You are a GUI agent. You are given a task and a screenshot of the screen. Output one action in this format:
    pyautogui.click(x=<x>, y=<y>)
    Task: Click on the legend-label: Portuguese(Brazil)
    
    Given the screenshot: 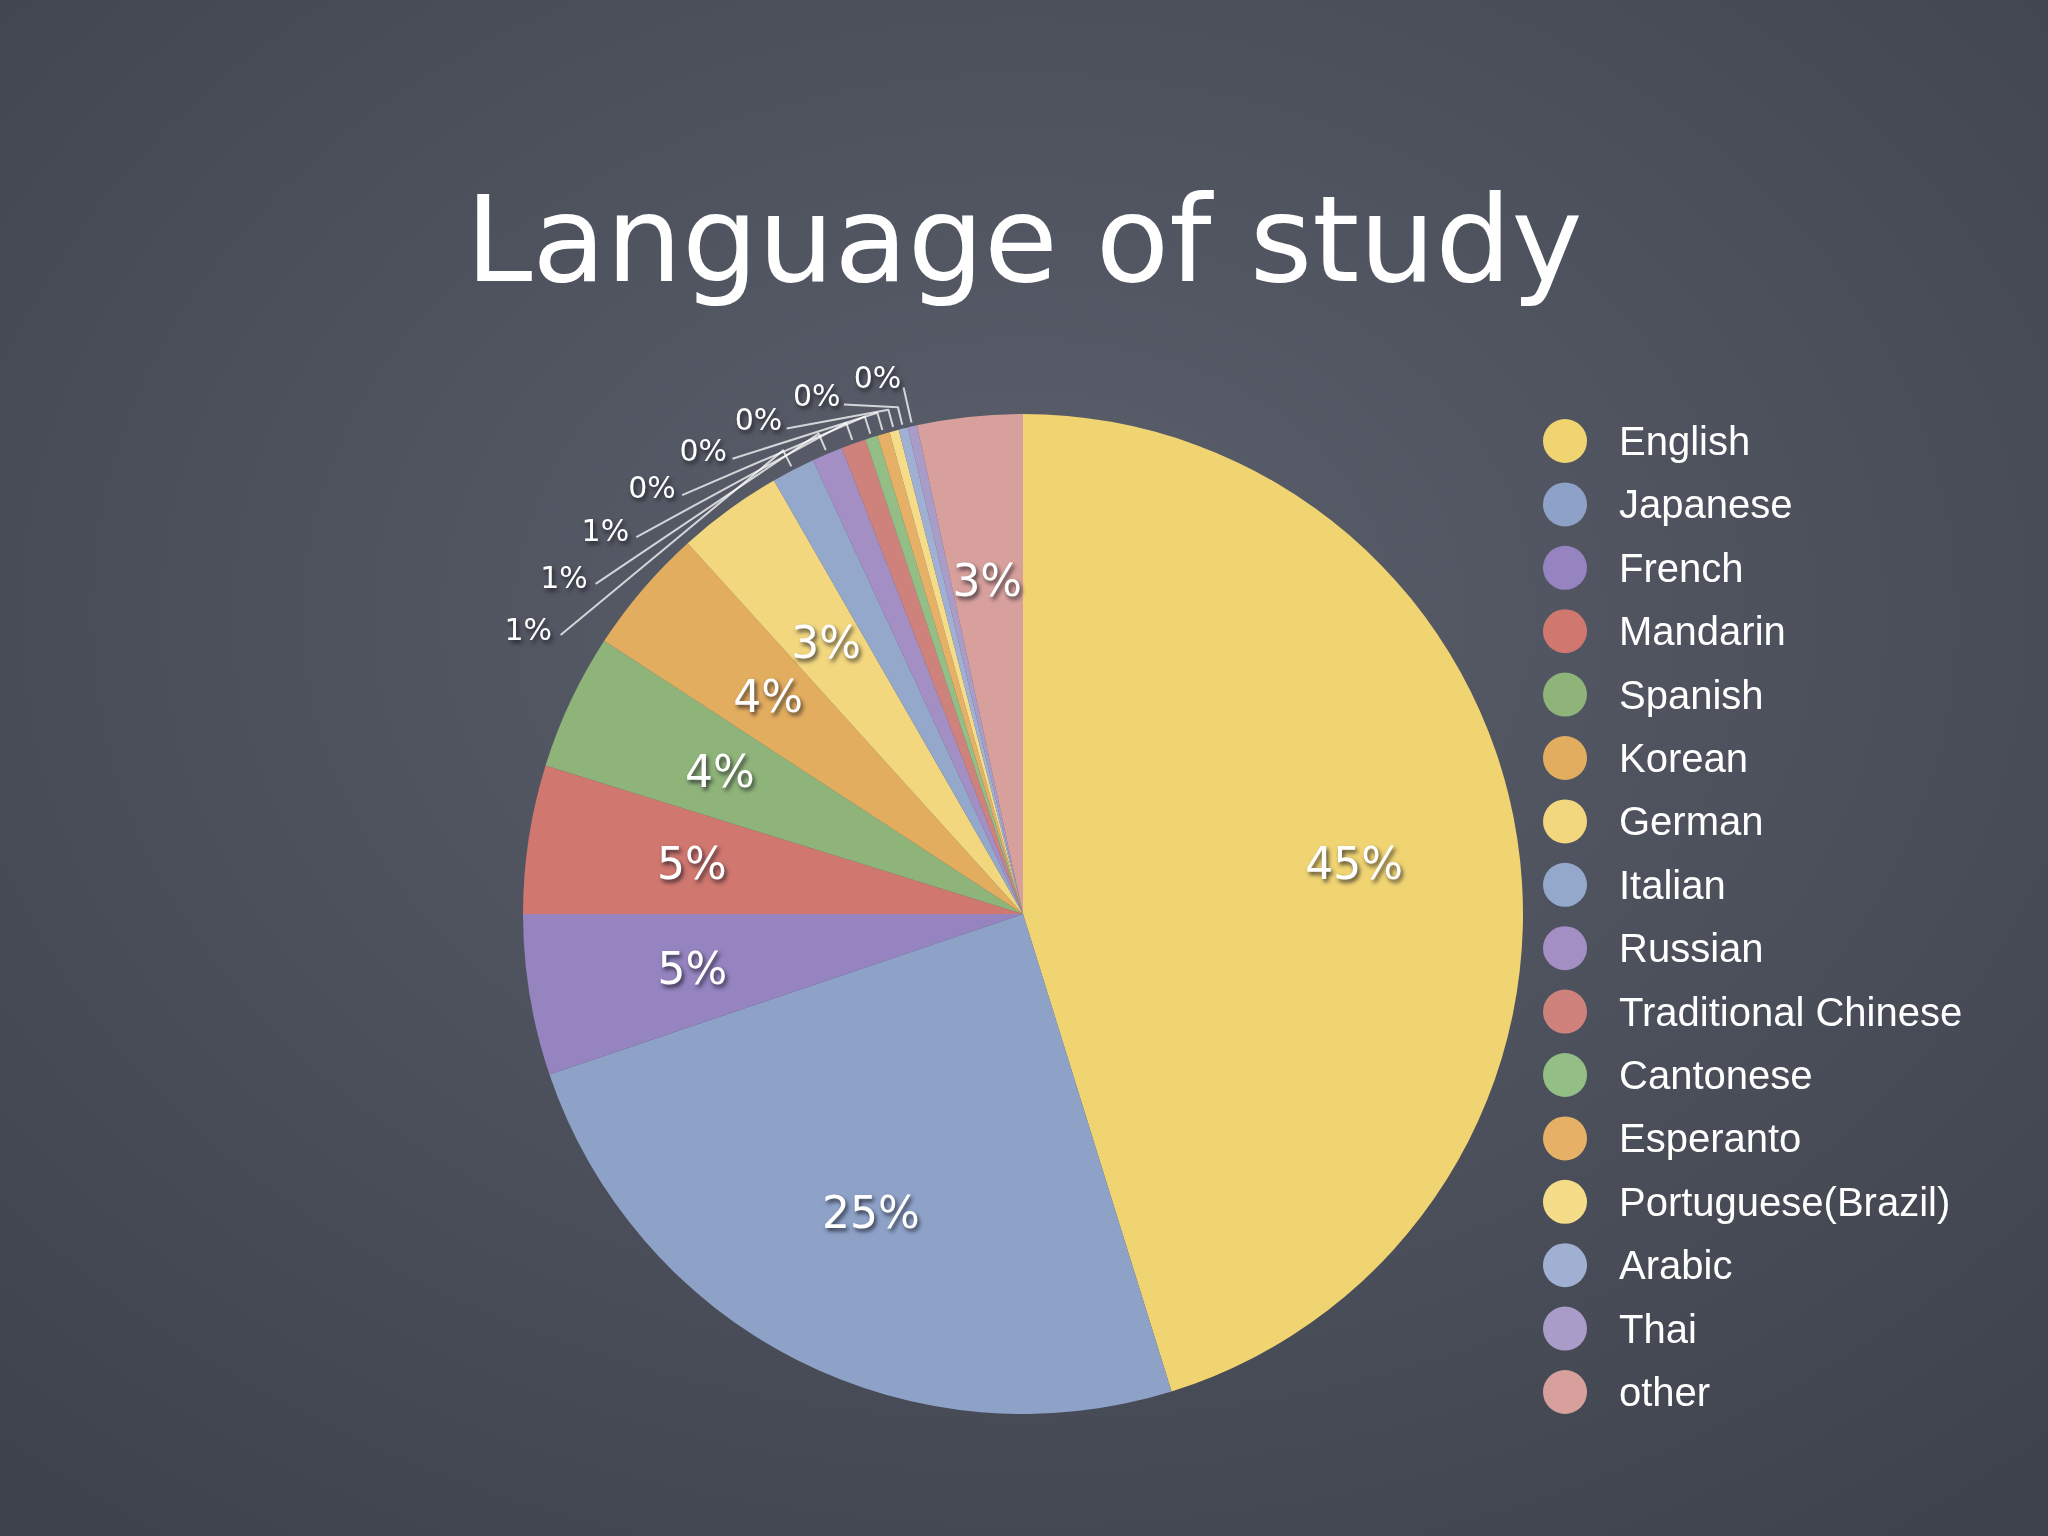 What is the action you would take?
    pyautogui.click(x=1785, y=1201)
    